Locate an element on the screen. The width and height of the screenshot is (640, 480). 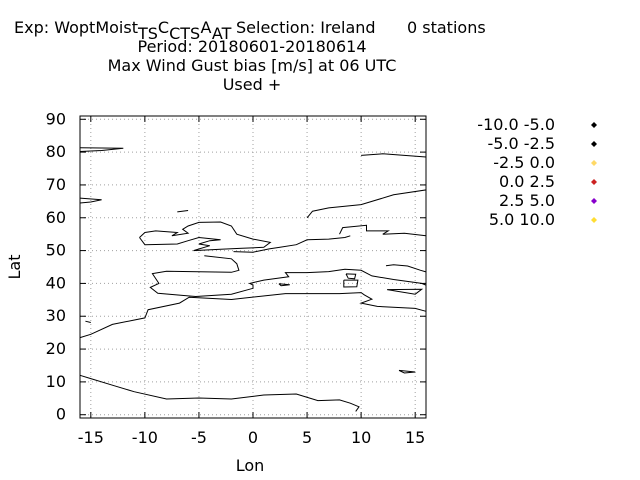
coastline-norway-sweden is located at coordinates (366, 202).